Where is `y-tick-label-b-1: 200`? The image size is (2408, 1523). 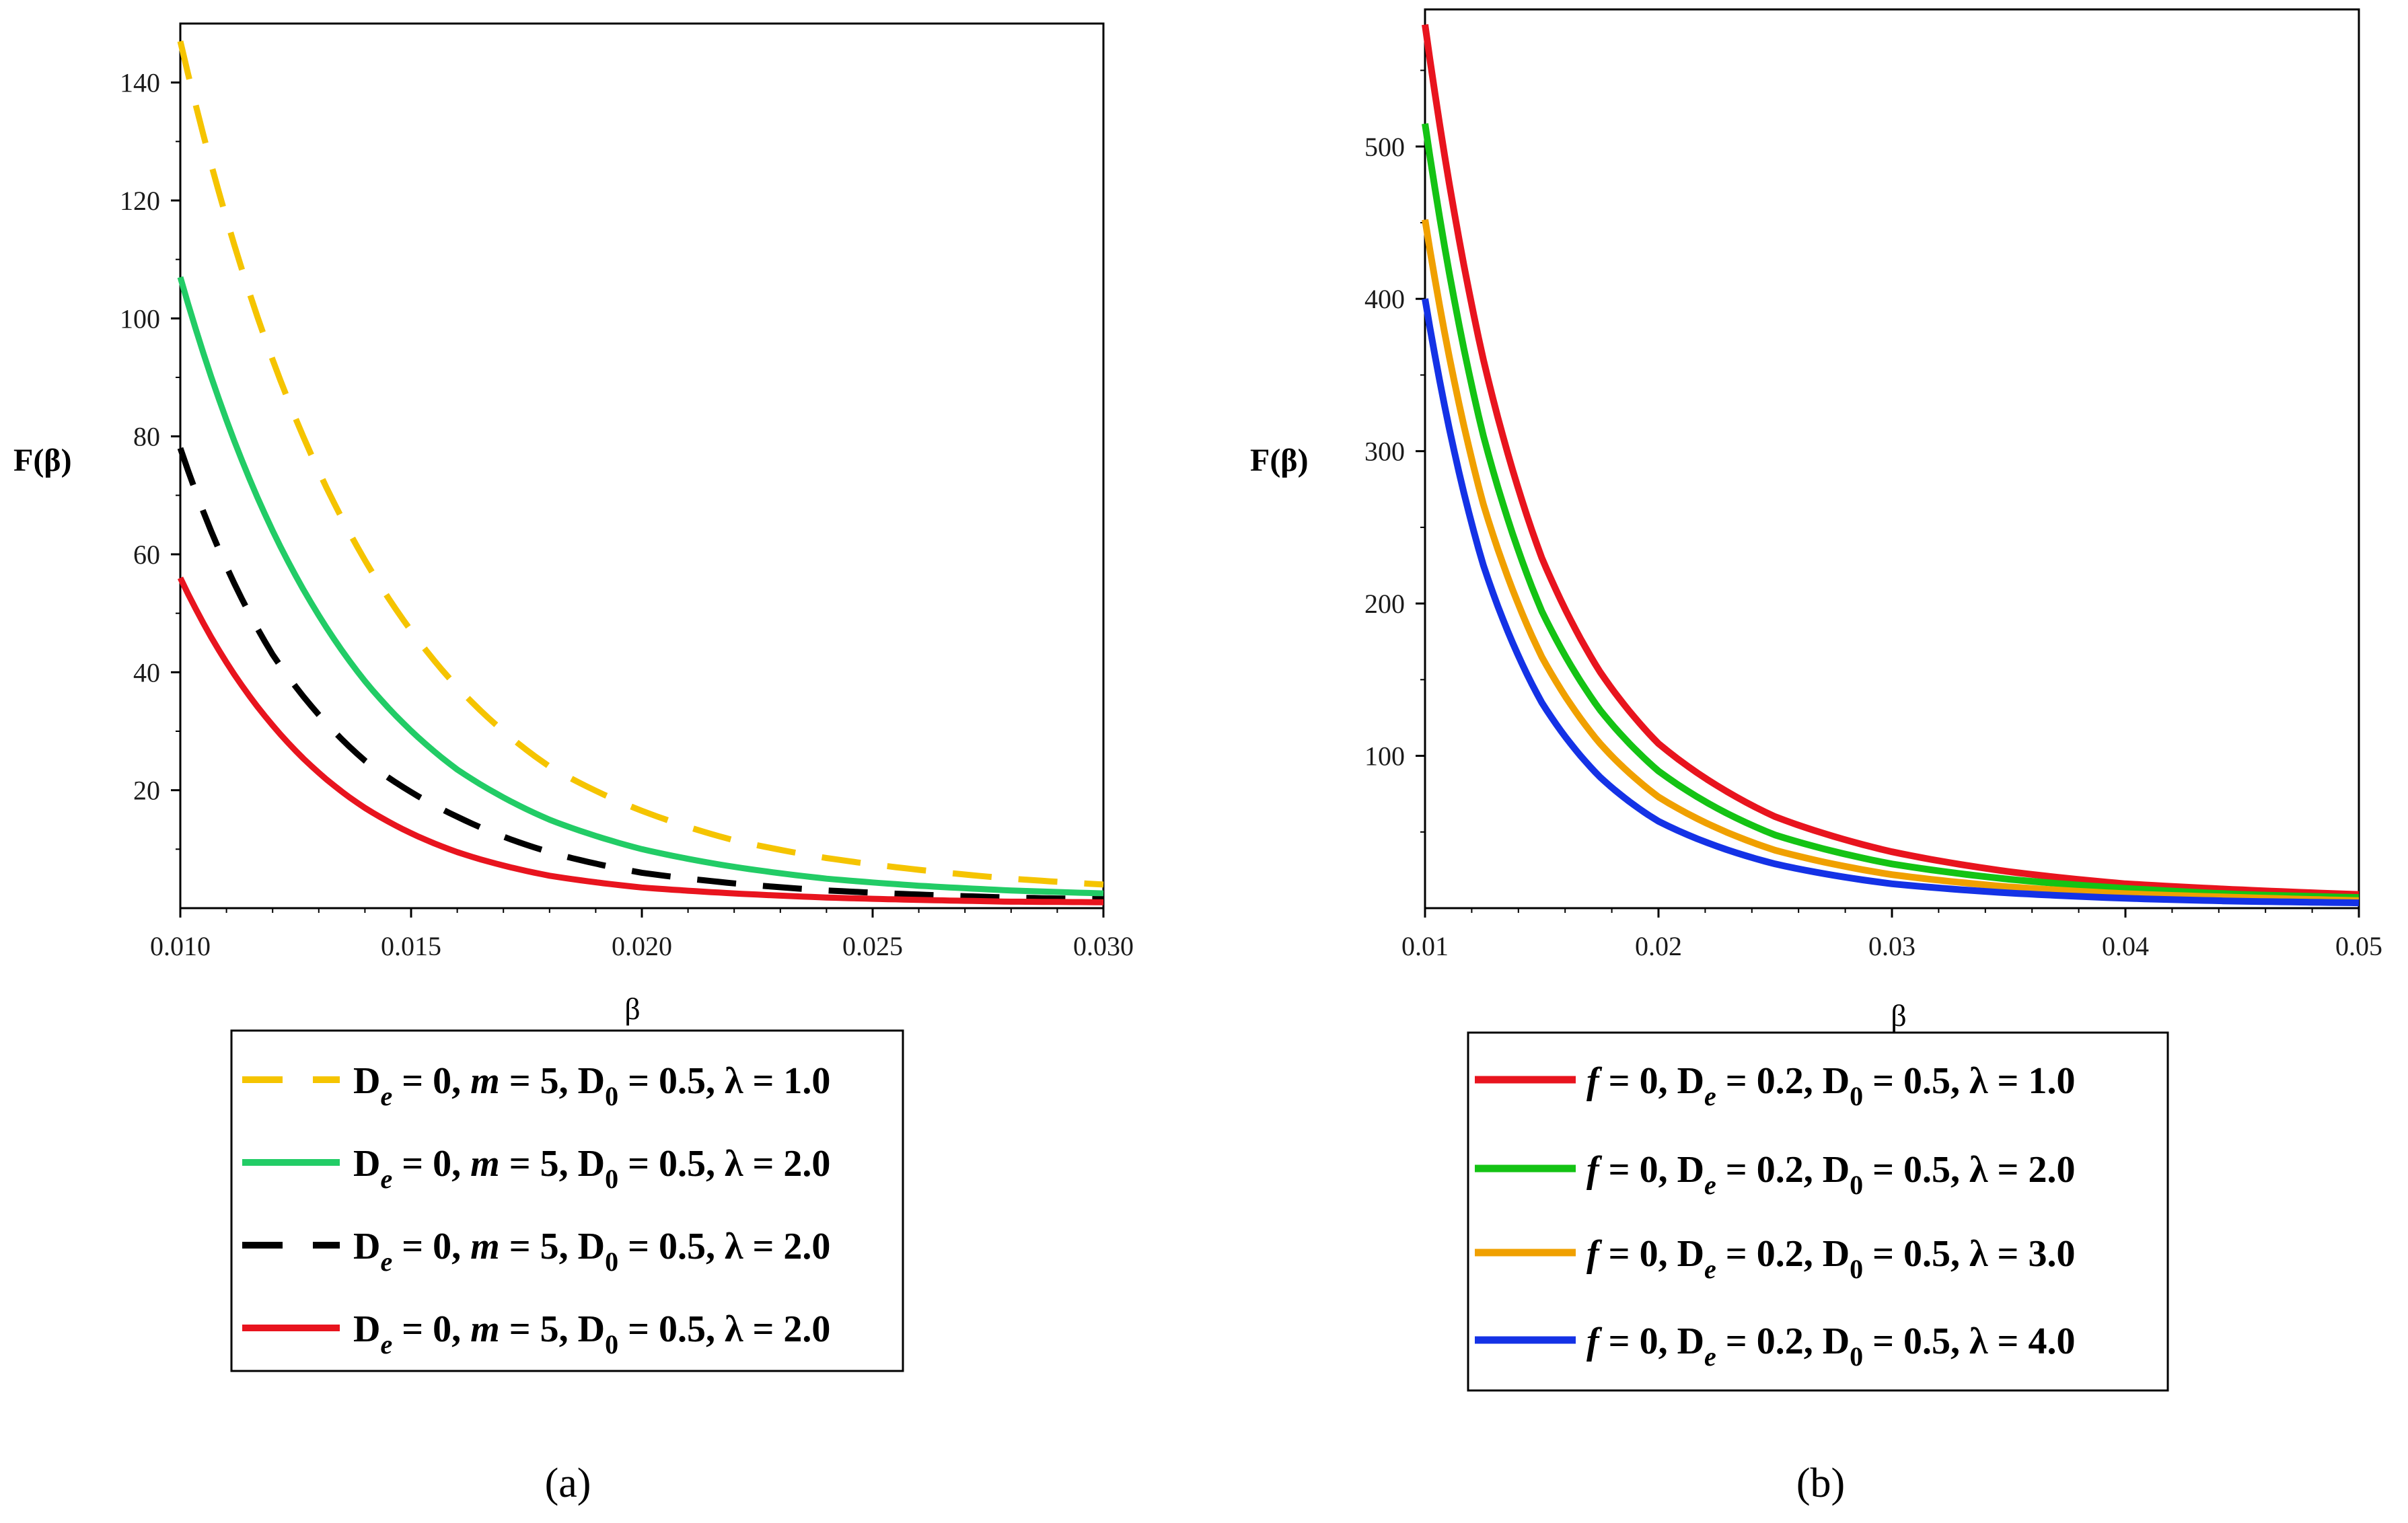 y-tick-label-b-1: 200 is located at coordinates (1384, 604).